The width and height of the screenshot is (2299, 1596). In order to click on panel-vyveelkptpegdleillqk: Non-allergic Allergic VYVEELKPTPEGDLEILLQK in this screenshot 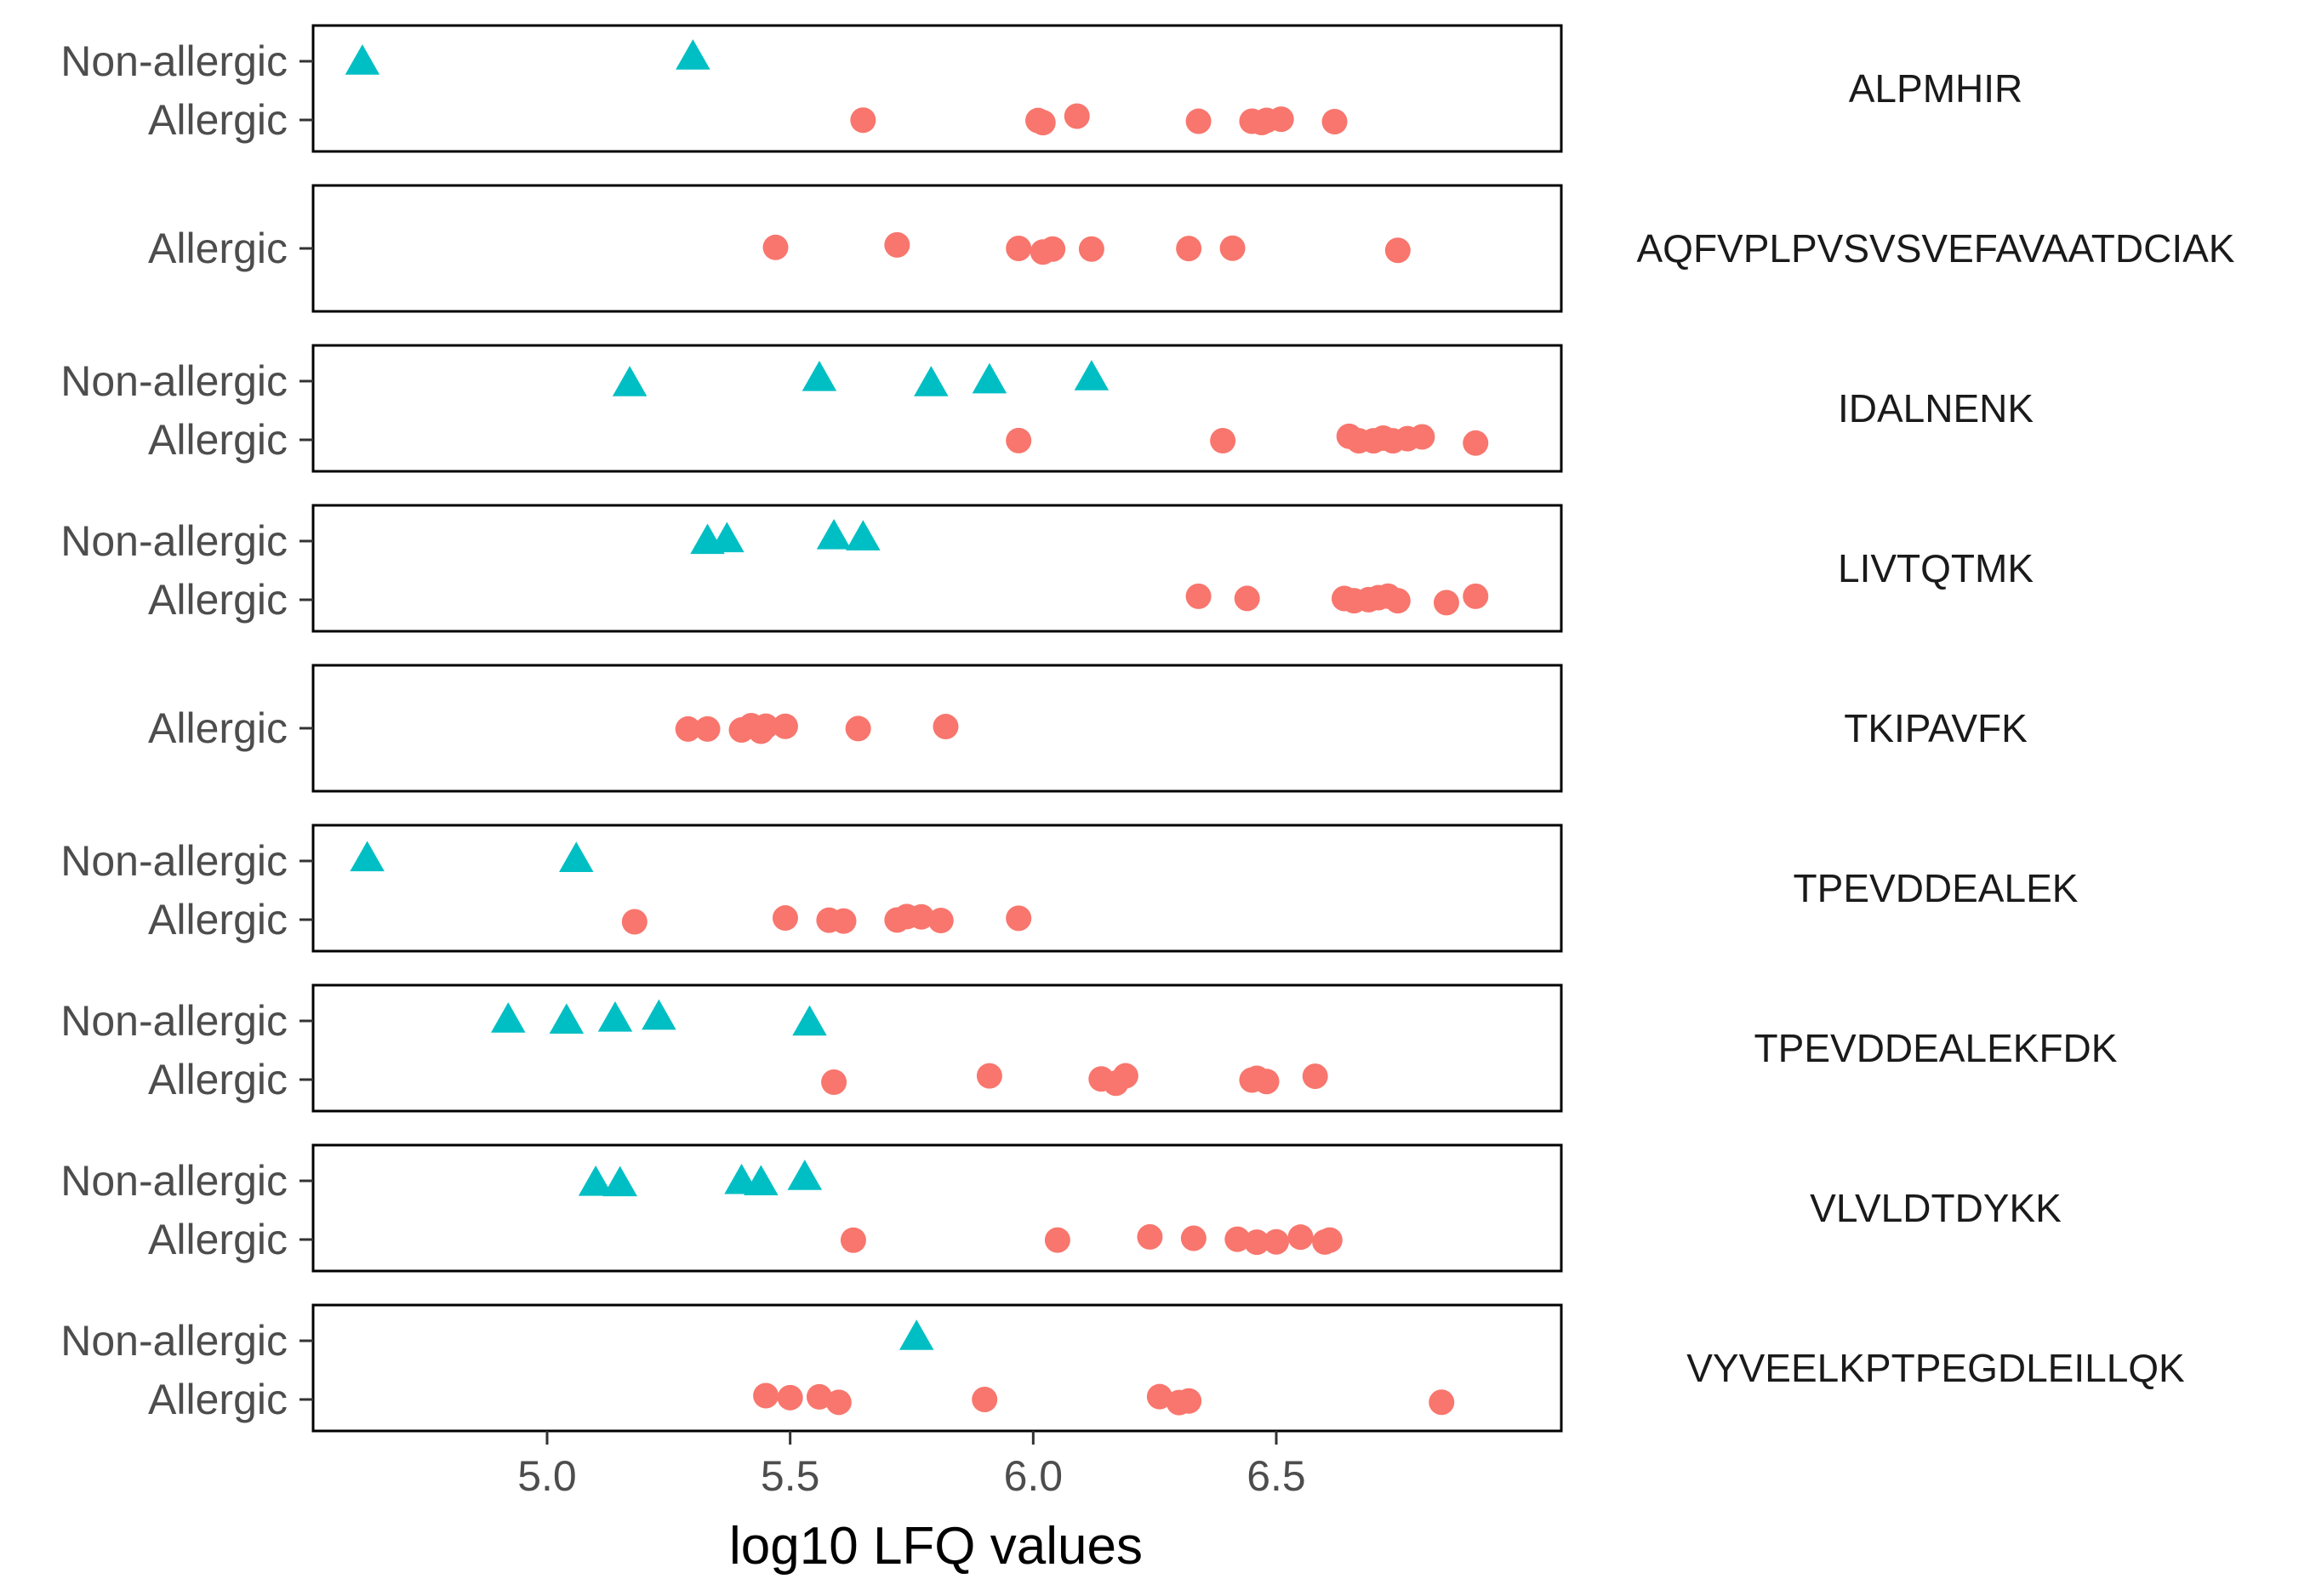, I will do `click(1122, 1368)`.